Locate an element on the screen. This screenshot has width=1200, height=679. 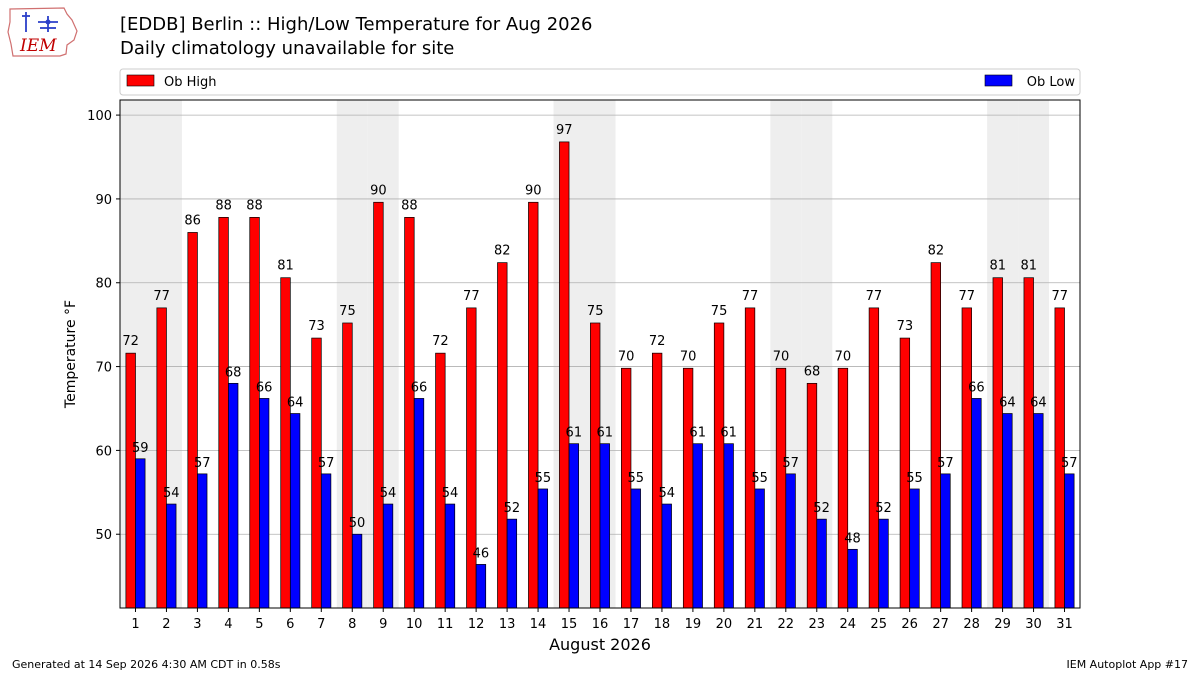
x-tick-label: 4 is located at coordinates (228, 624).